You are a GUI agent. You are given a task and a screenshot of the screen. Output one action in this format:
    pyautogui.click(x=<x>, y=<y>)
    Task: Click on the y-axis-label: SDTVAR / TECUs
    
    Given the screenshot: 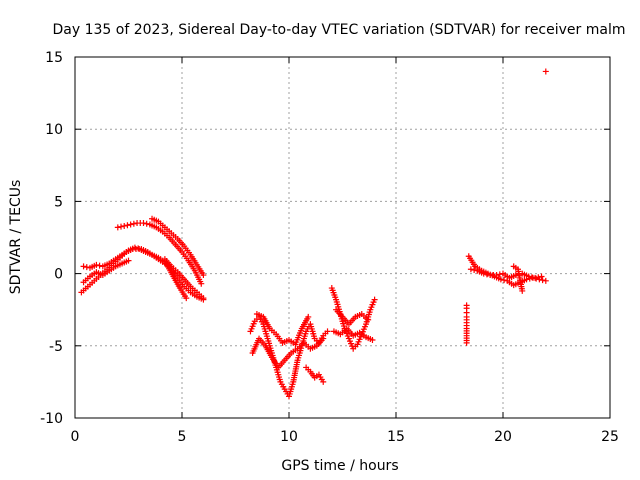 What is the action you would take?
    pyautogui.click(x=16, y=237)
    